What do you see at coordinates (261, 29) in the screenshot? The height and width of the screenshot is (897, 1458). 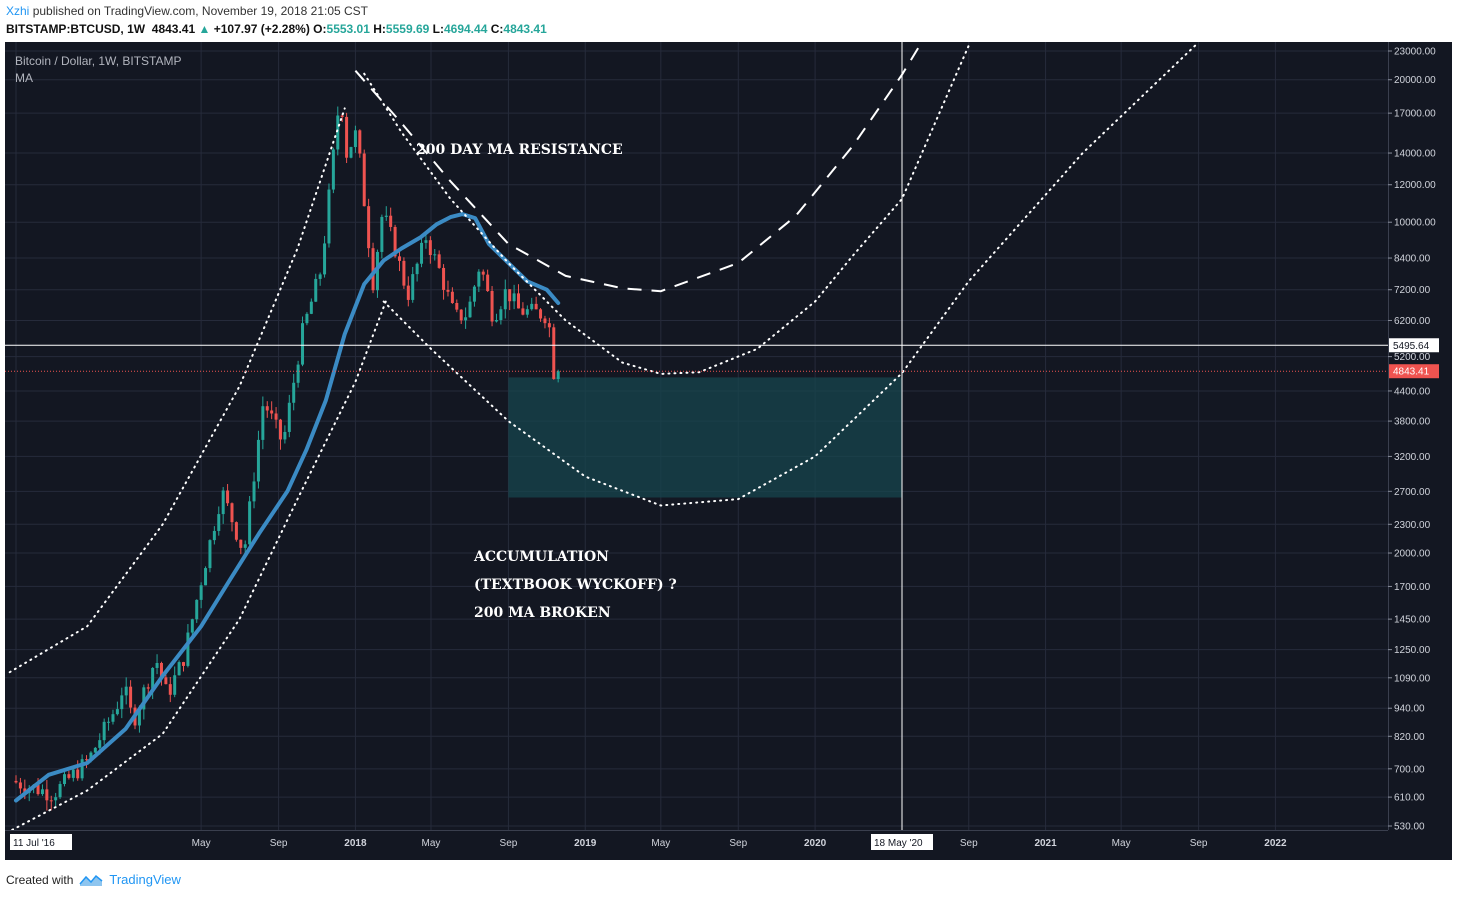 I see `price-change: +107.97 (+2.28%)` at bounding box center [261, 29].